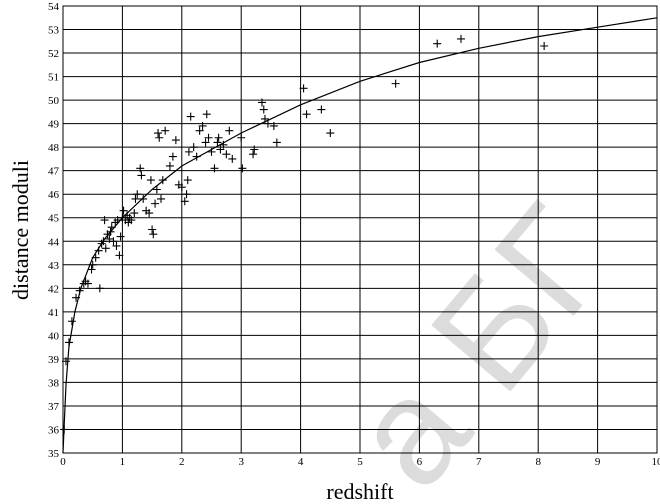 The height and width of the screenshot is (504, 660). I want to click on x-tick-label: 7, so click(479, 462).